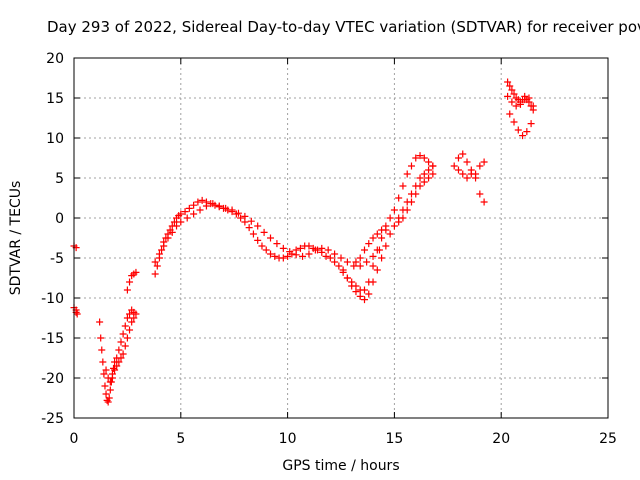  Describe the element at coordinates (55, 59) in the screenshot. I see `y-tick-label: 20` at that location.